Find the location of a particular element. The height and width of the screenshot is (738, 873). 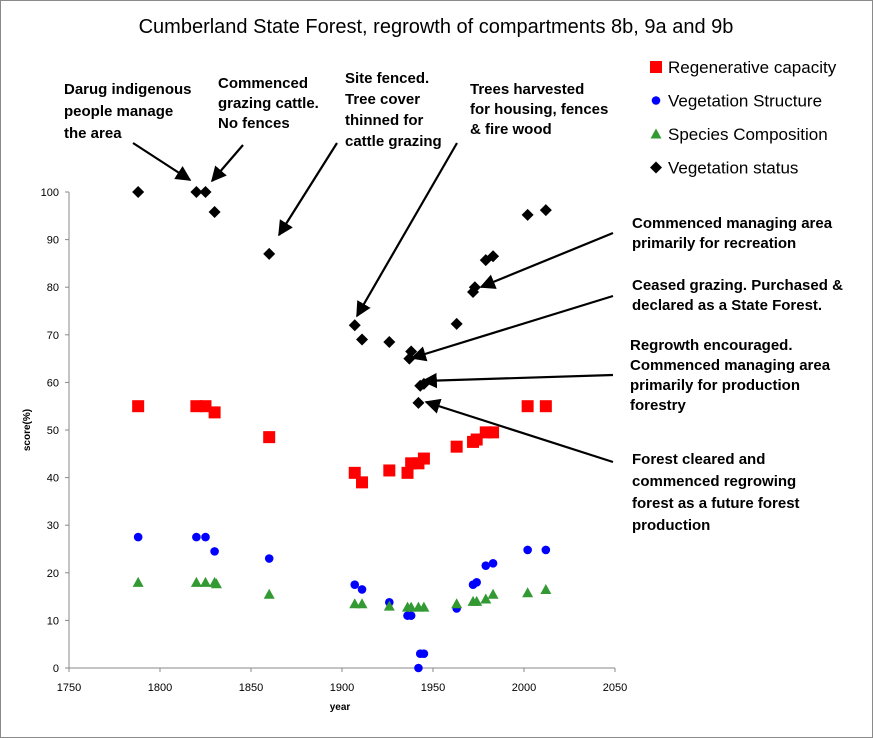

x-tick-label: 1850 is located at coordinates (251, 688).